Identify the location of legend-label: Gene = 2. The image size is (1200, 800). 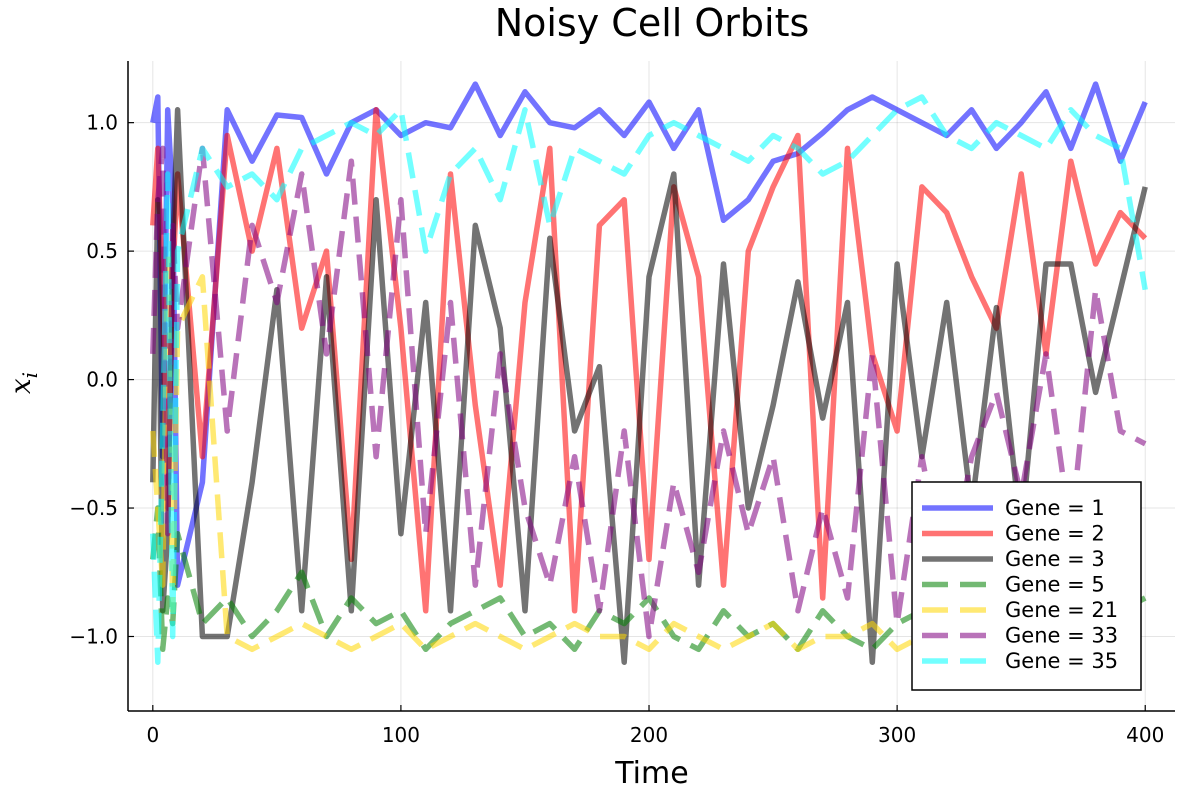
(1055, 534).